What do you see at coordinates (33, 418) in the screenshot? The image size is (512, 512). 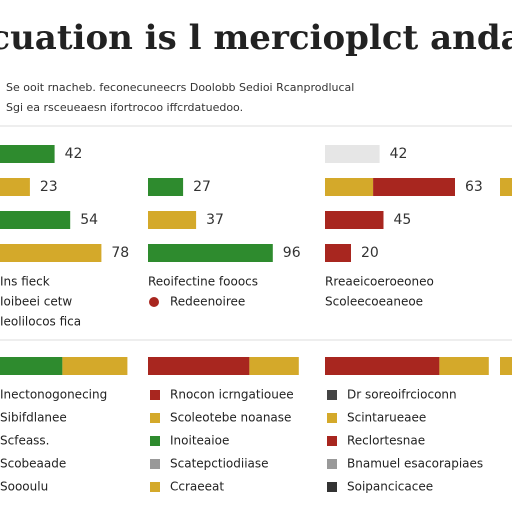 I see `legend-text: Sibifdlanee` at bounding box center [33, 418].